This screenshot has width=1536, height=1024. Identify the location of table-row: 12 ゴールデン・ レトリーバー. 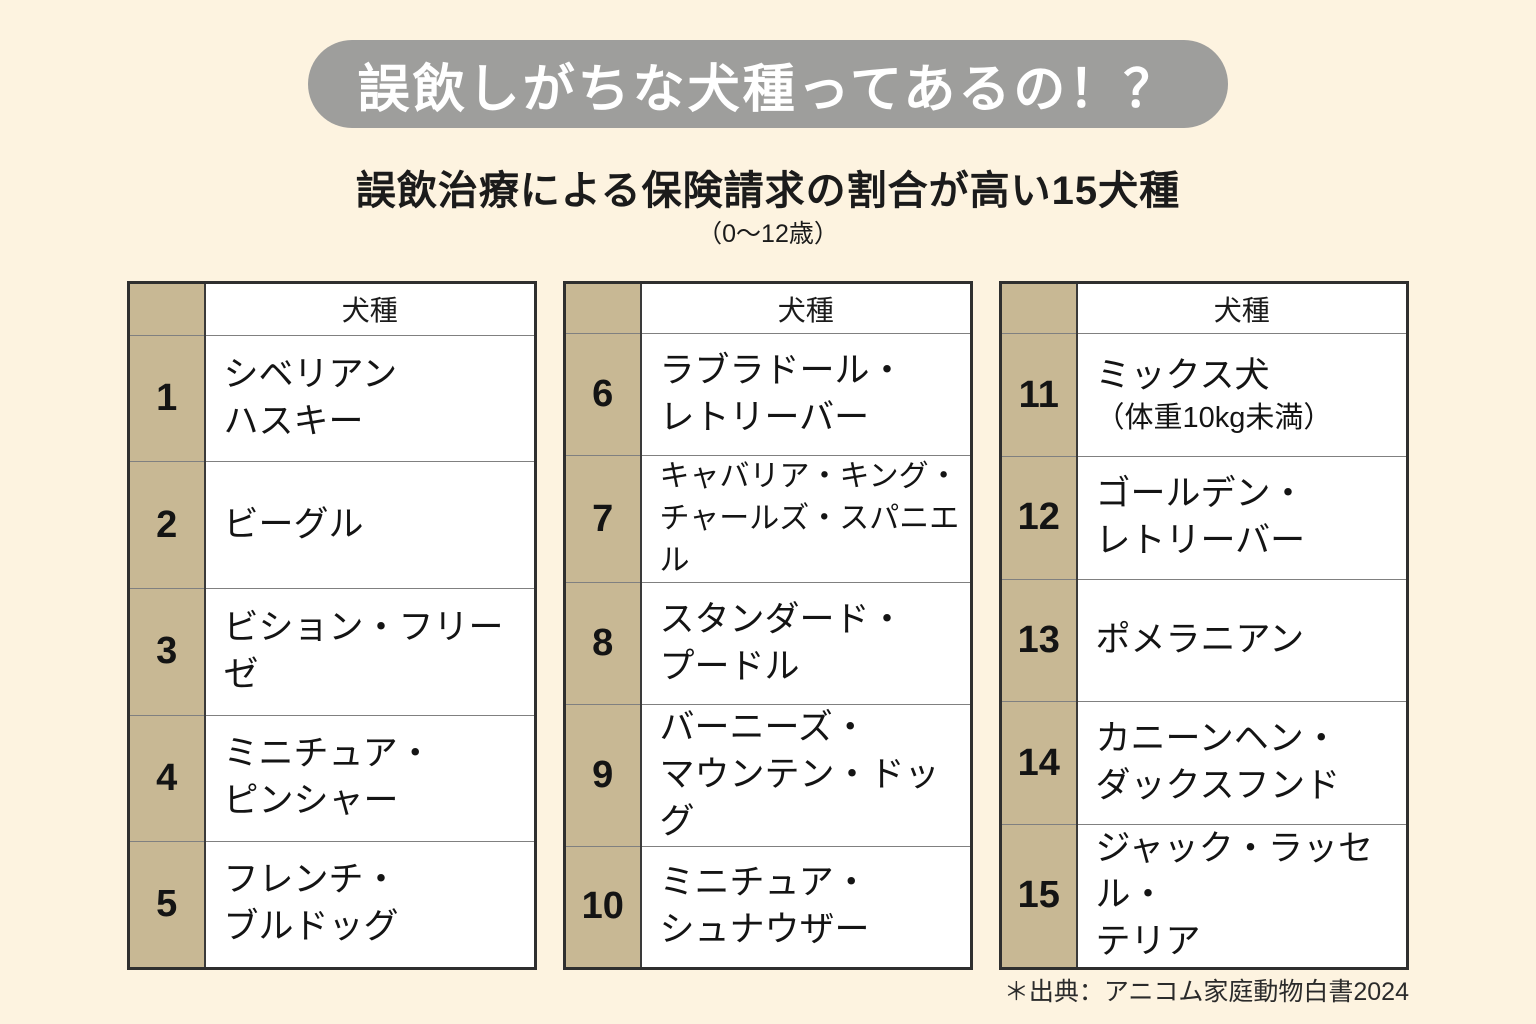
(1204, 518).